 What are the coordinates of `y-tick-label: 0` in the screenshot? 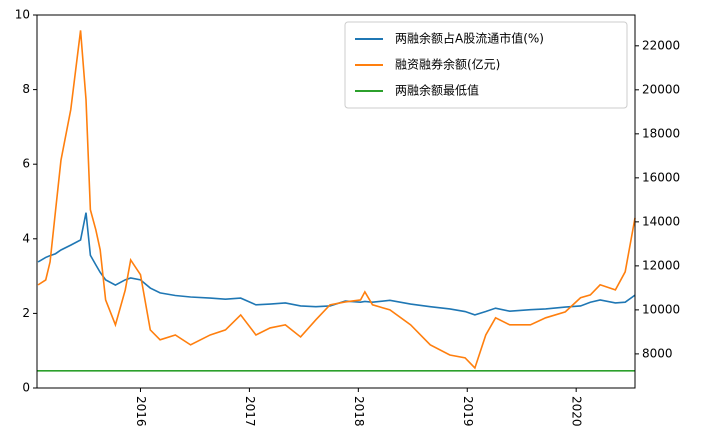 It's located at (26, 388).